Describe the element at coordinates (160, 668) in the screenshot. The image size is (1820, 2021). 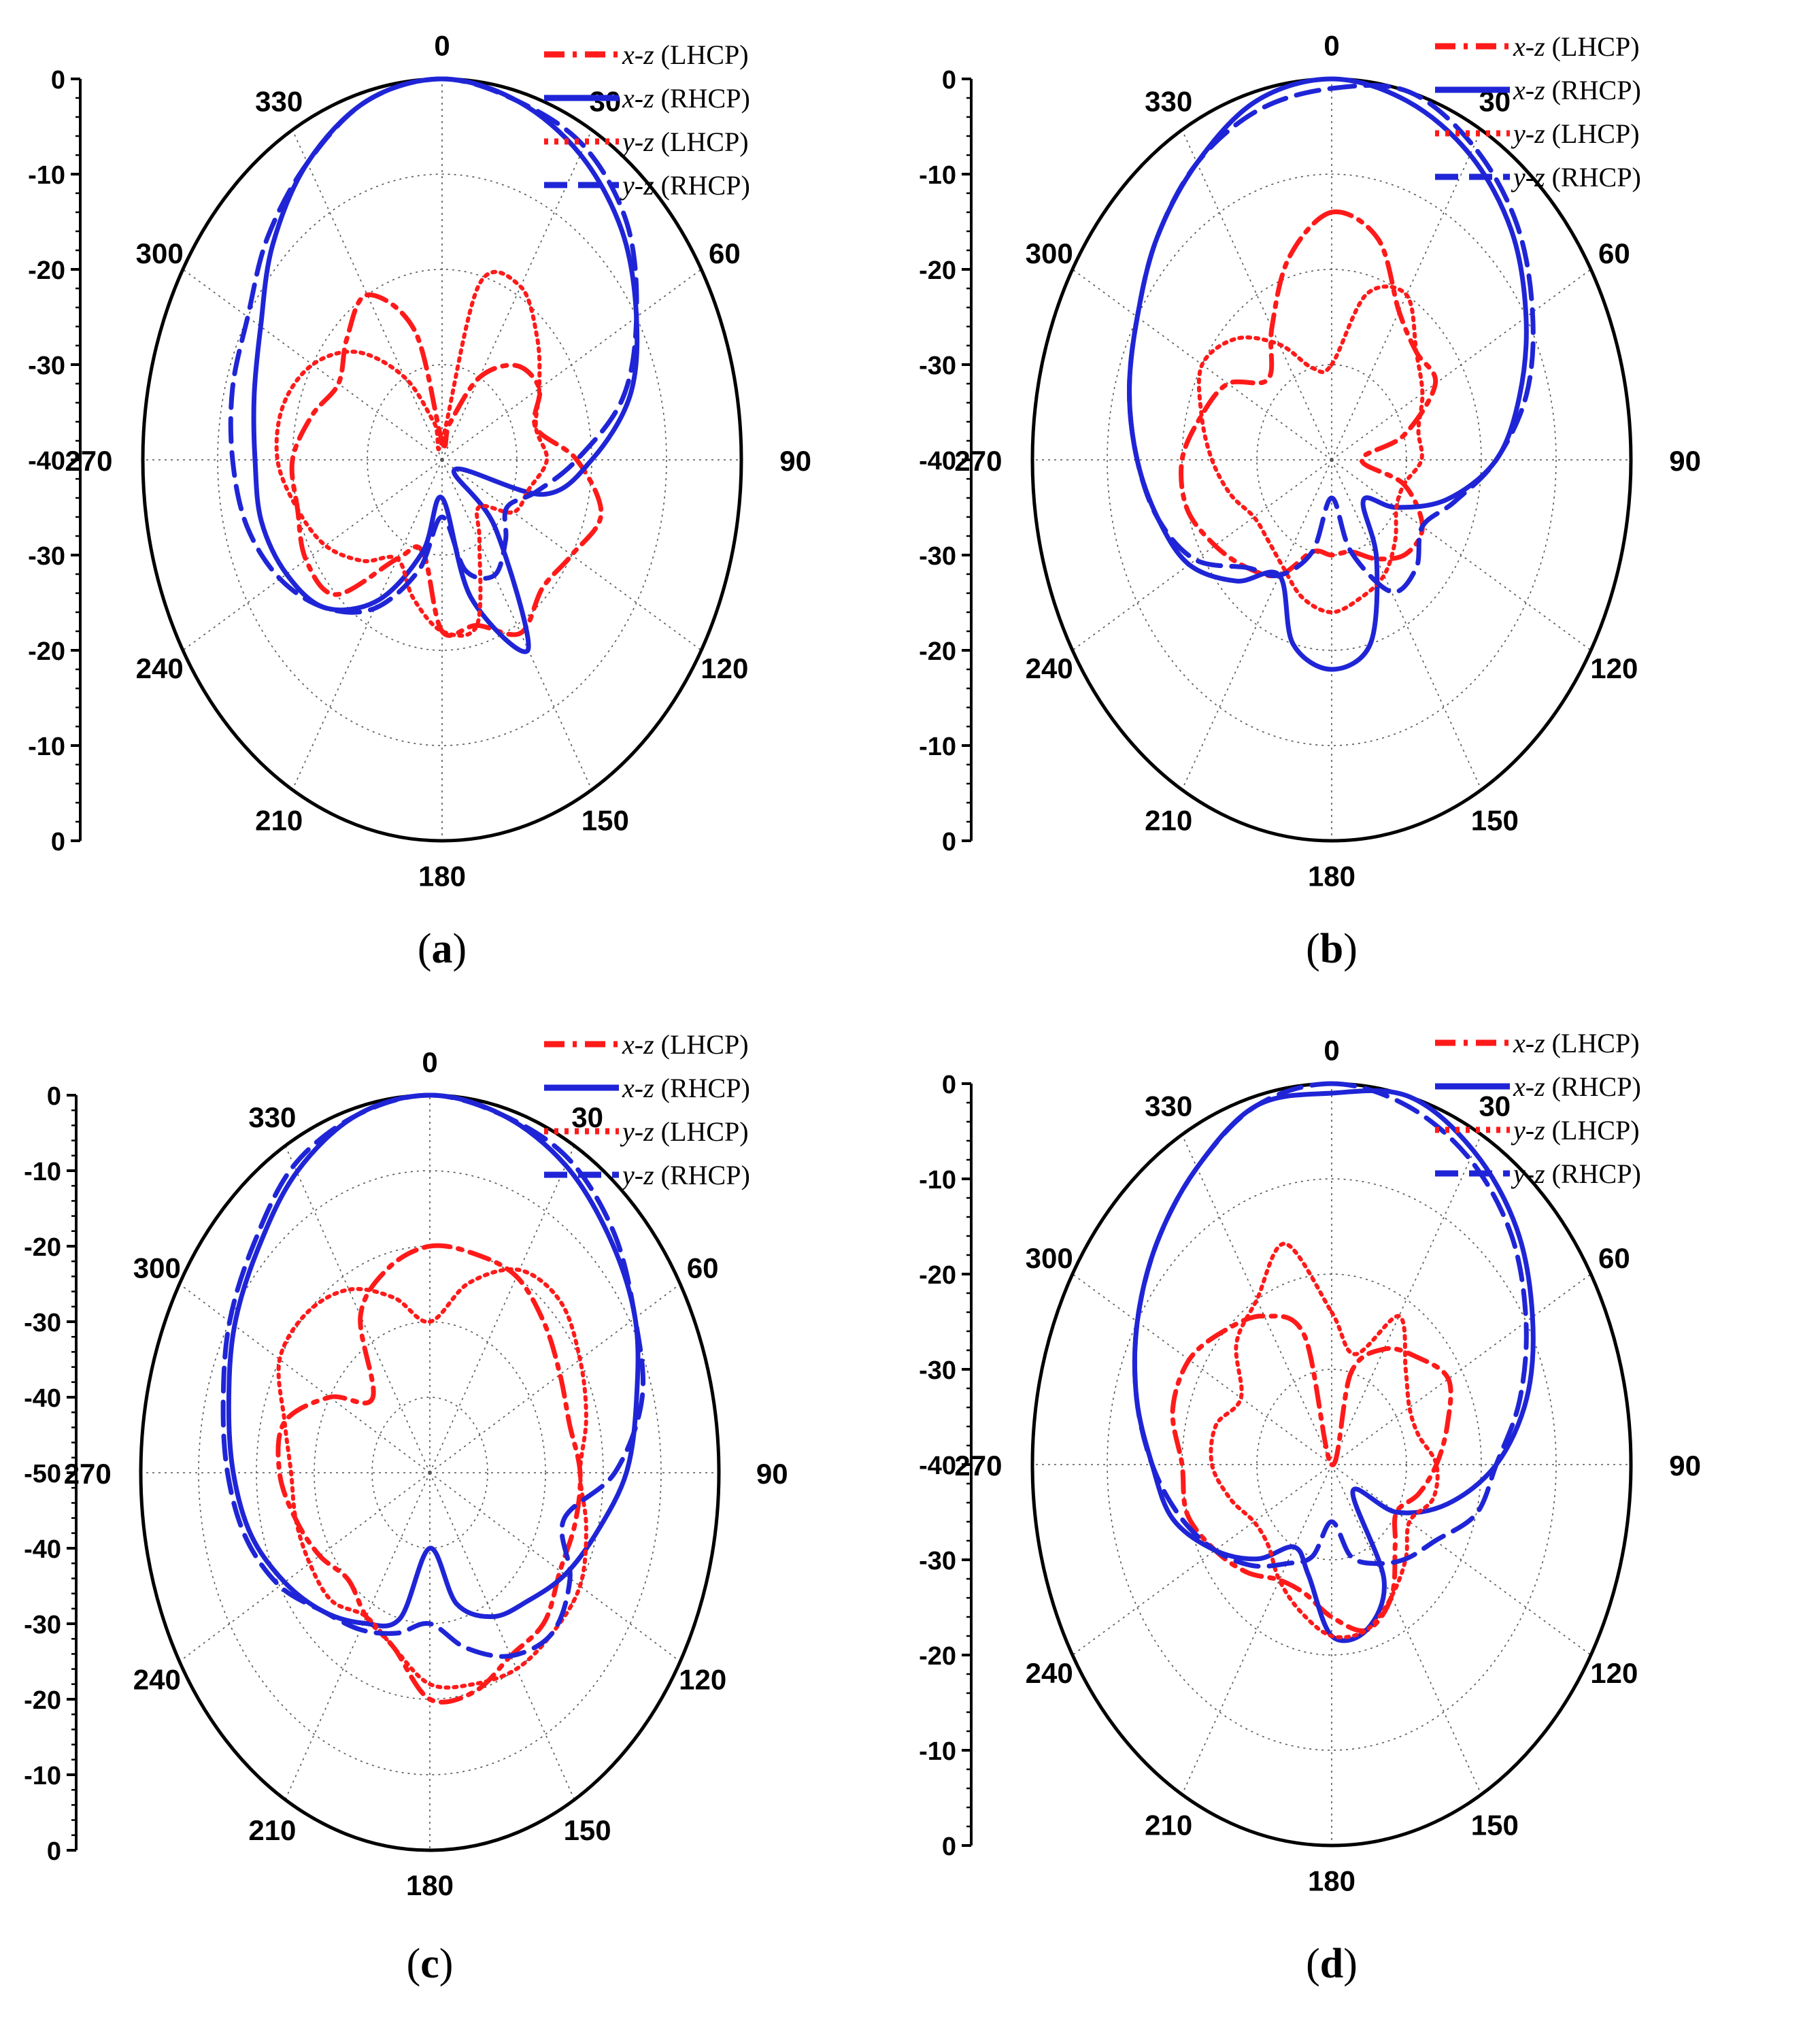
I see `angle-label-240: 240` at that location.